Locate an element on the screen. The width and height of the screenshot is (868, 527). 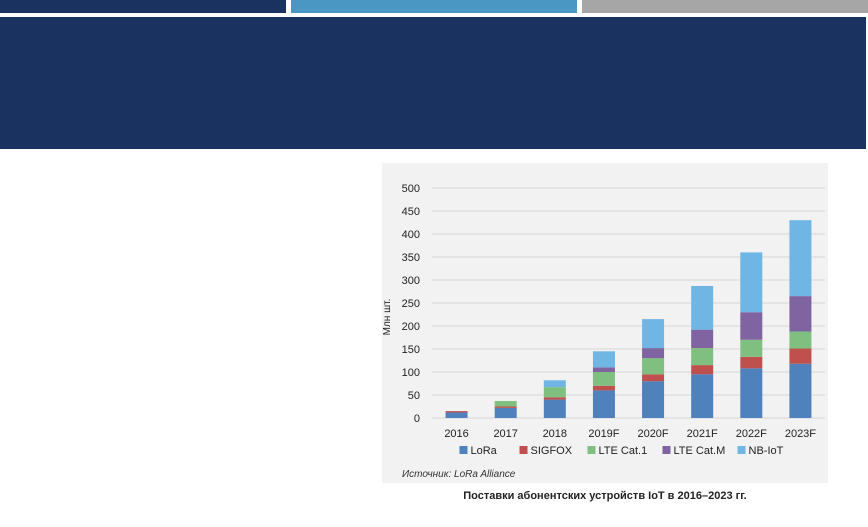
top-bar-blue is located at coordinates (434, 6).